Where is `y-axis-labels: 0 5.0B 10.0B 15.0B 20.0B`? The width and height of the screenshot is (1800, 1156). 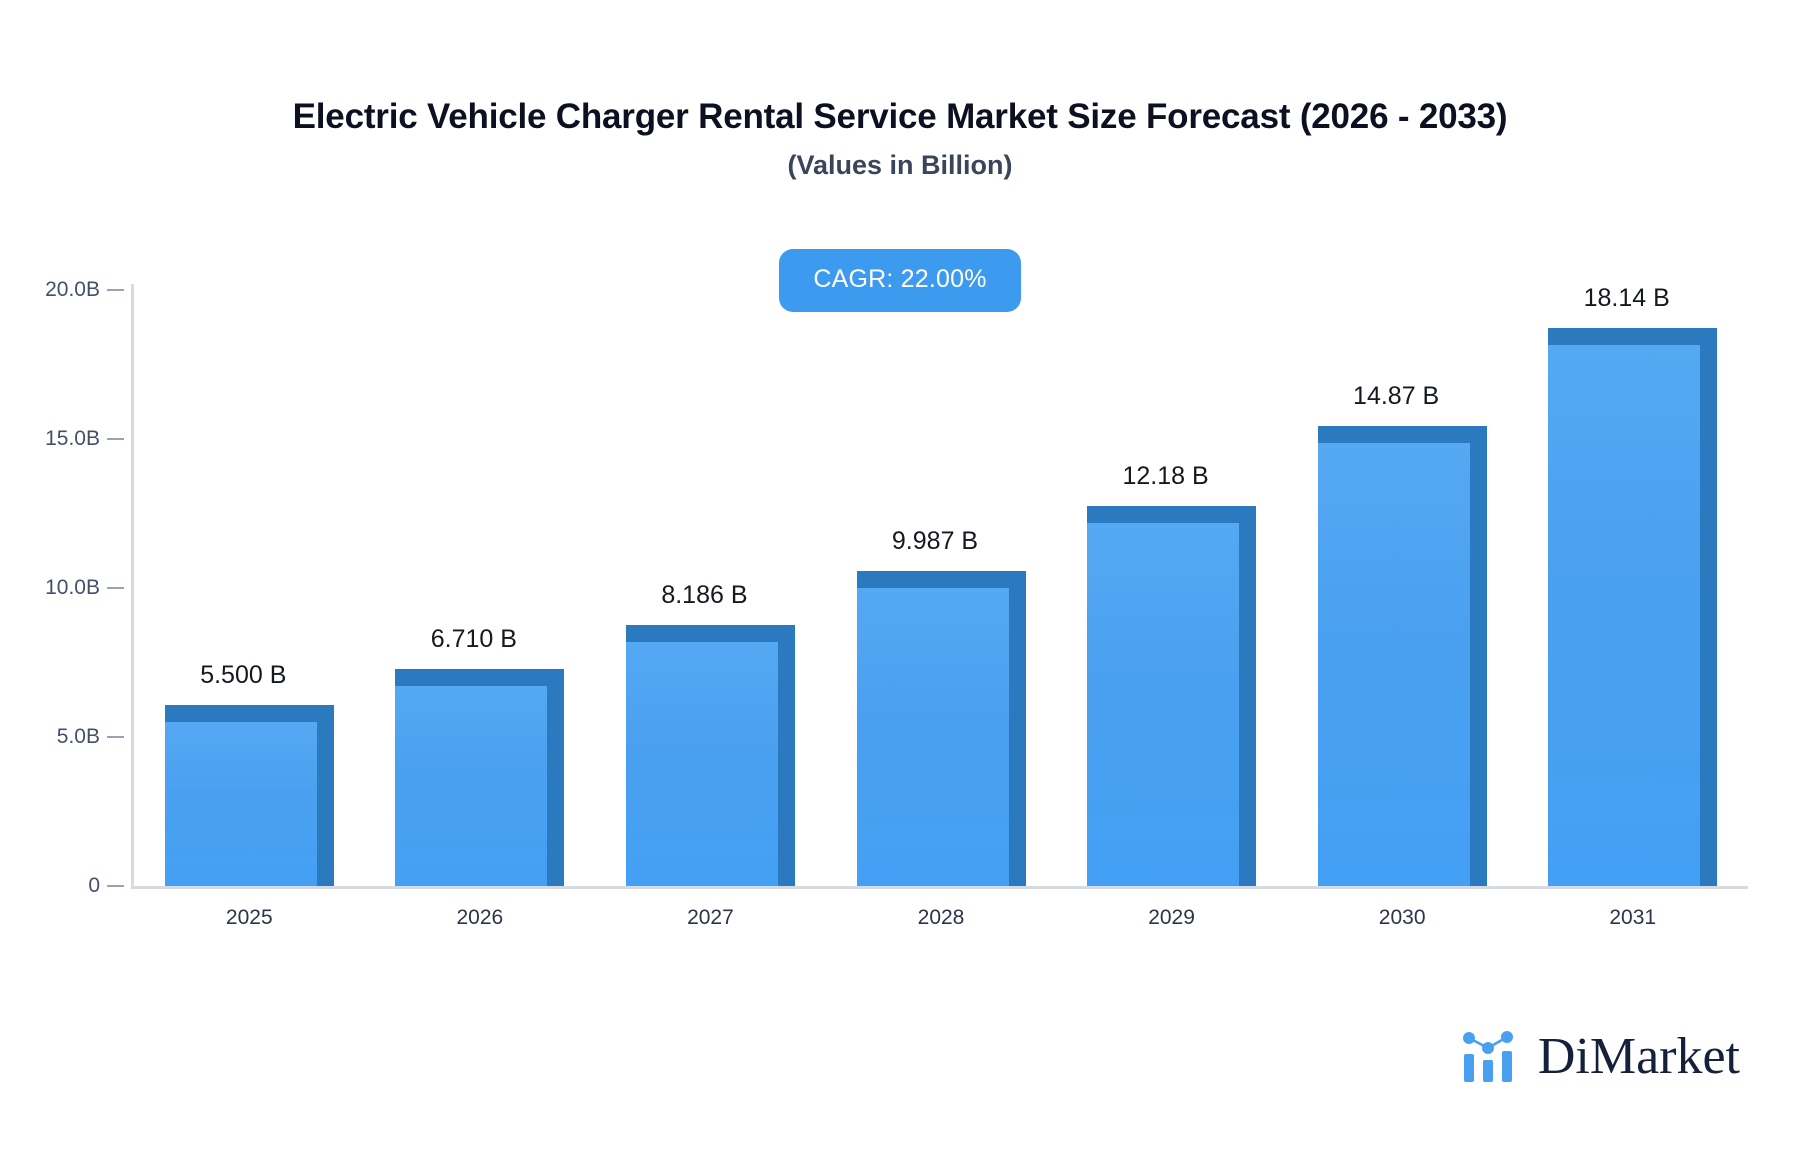
y-axis-labels: 0 5.0B 10.0B 15.0B 20.0B is located at coordinates (50, 578).